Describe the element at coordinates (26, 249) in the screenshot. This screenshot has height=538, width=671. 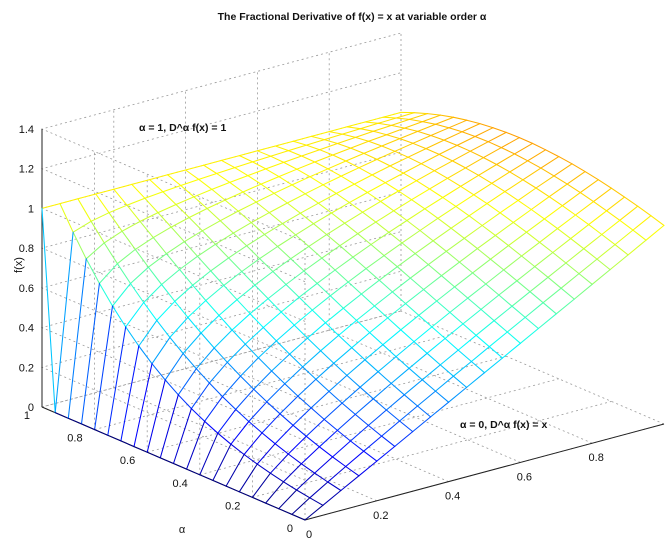
I see `z-tick-label: 0.8` at that location.